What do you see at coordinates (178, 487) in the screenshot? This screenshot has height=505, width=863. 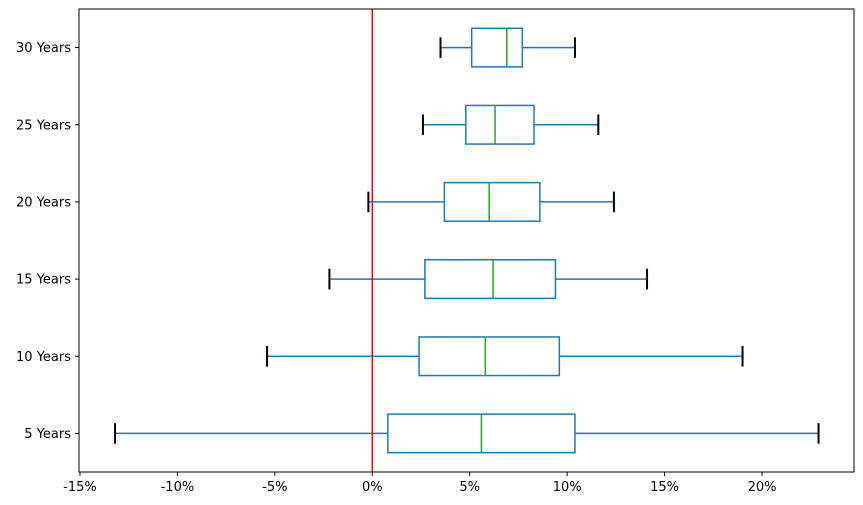 I see `x-tick-label: -10%` at bounding box center [178, 487].